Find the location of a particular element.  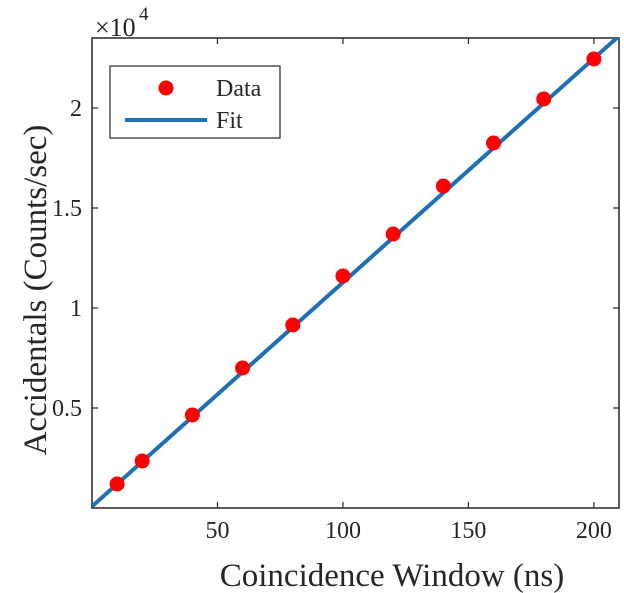

legend-data-marker is located at coordinates (166, 88).